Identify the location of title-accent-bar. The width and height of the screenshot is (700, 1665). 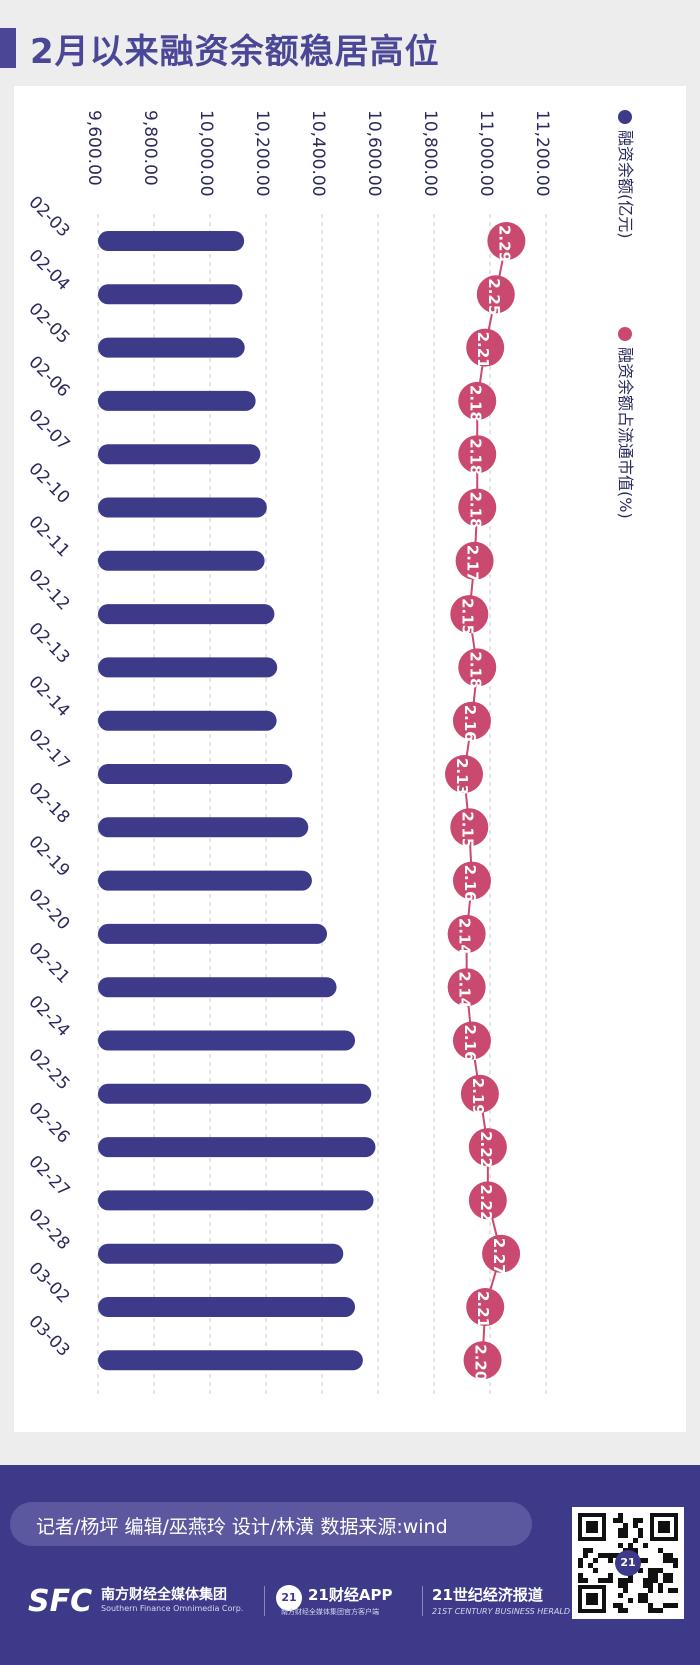
(8, 48).